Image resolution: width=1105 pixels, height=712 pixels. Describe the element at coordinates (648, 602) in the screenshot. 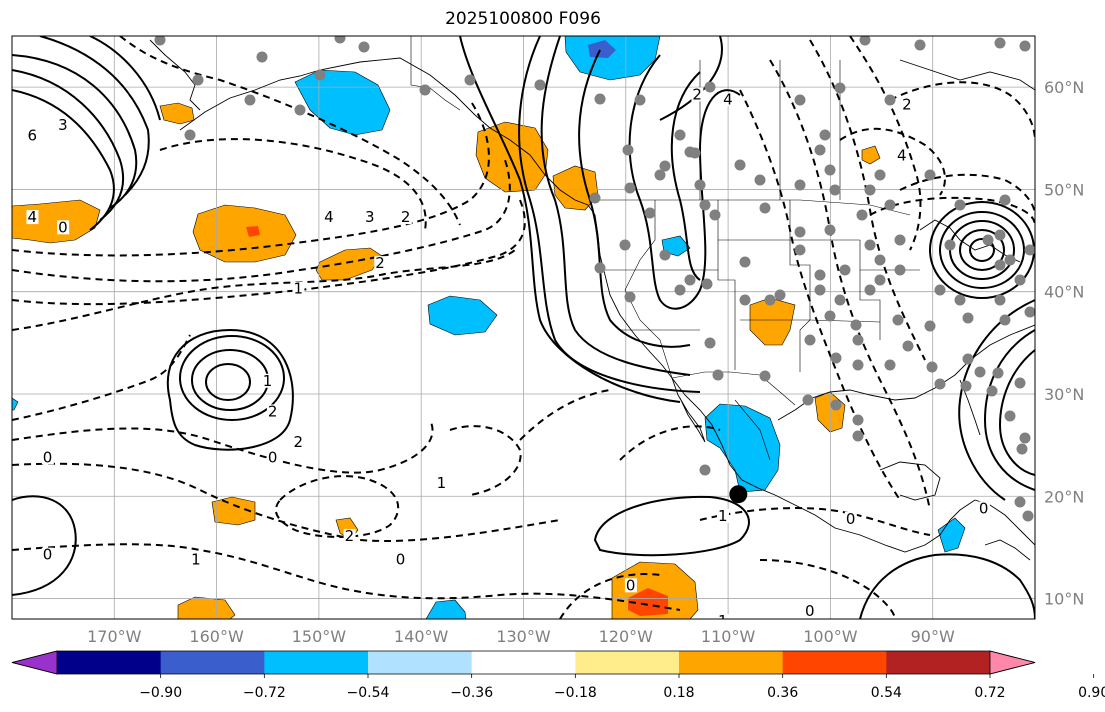

I see `anomaly-strong-positive` at that location.